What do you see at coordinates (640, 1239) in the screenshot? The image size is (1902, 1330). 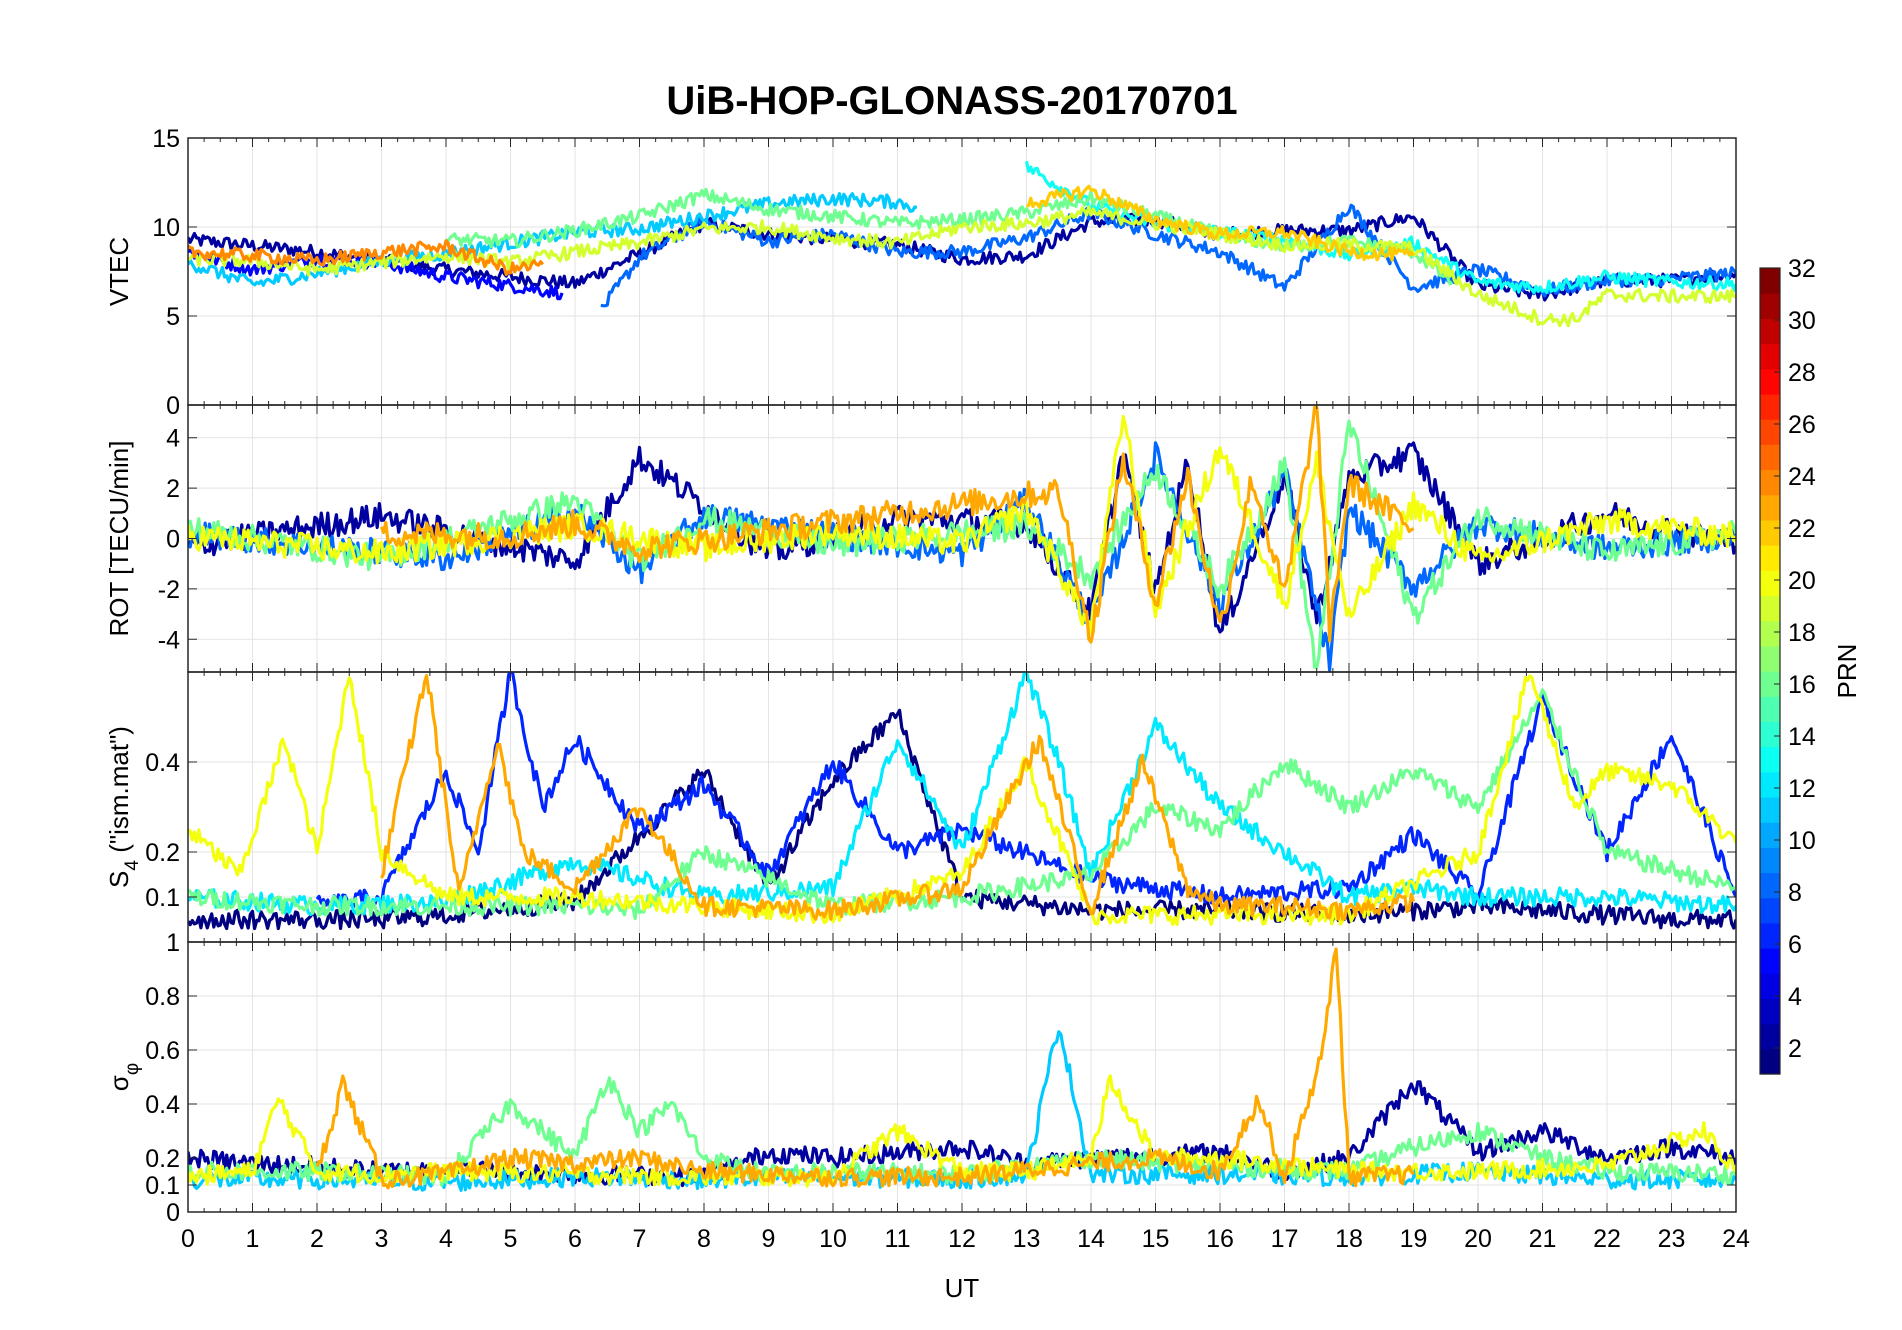 I see `x-tick-label: 7` at bounding box center [640, 1239].